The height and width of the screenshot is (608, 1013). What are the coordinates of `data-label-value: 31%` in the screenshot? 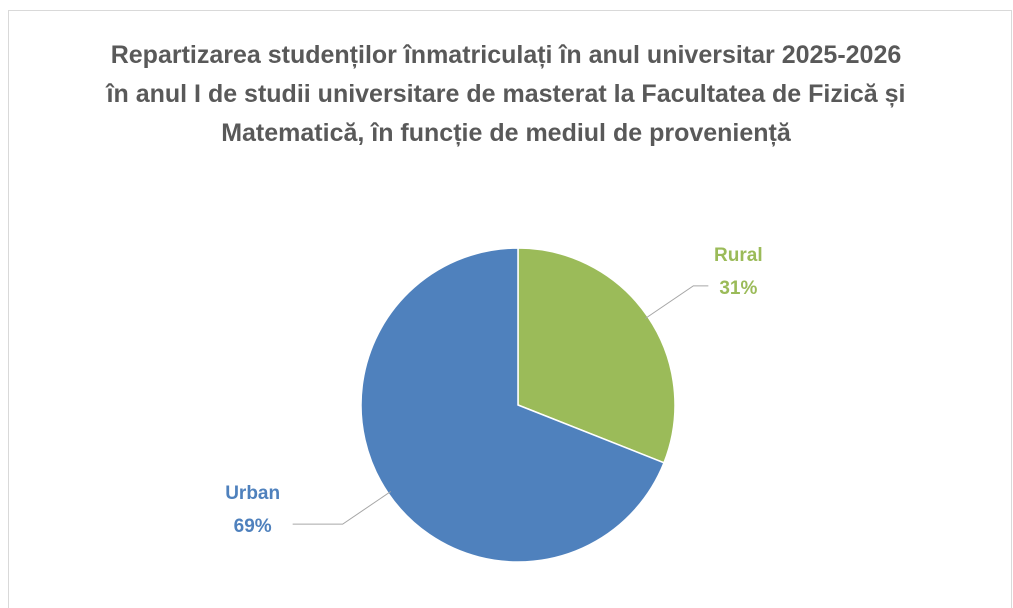 It's located at (738, 288).